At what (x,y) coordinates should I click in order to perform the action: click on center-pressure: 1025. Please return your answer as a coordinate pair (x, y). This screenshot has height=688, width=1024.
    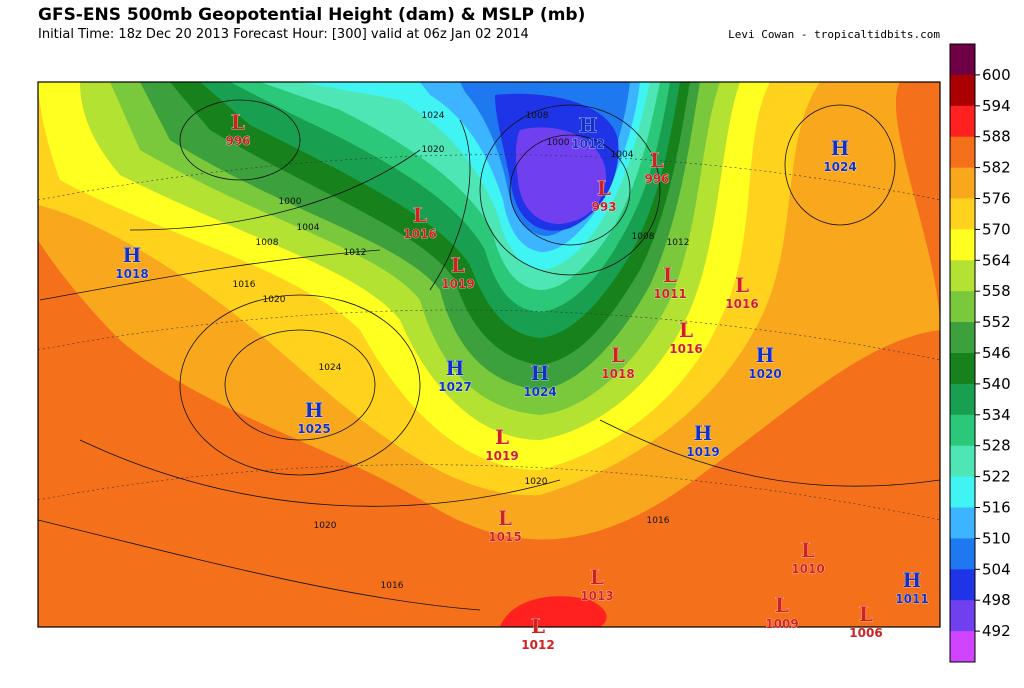
    Looking at the image, I should click on (313, 429).